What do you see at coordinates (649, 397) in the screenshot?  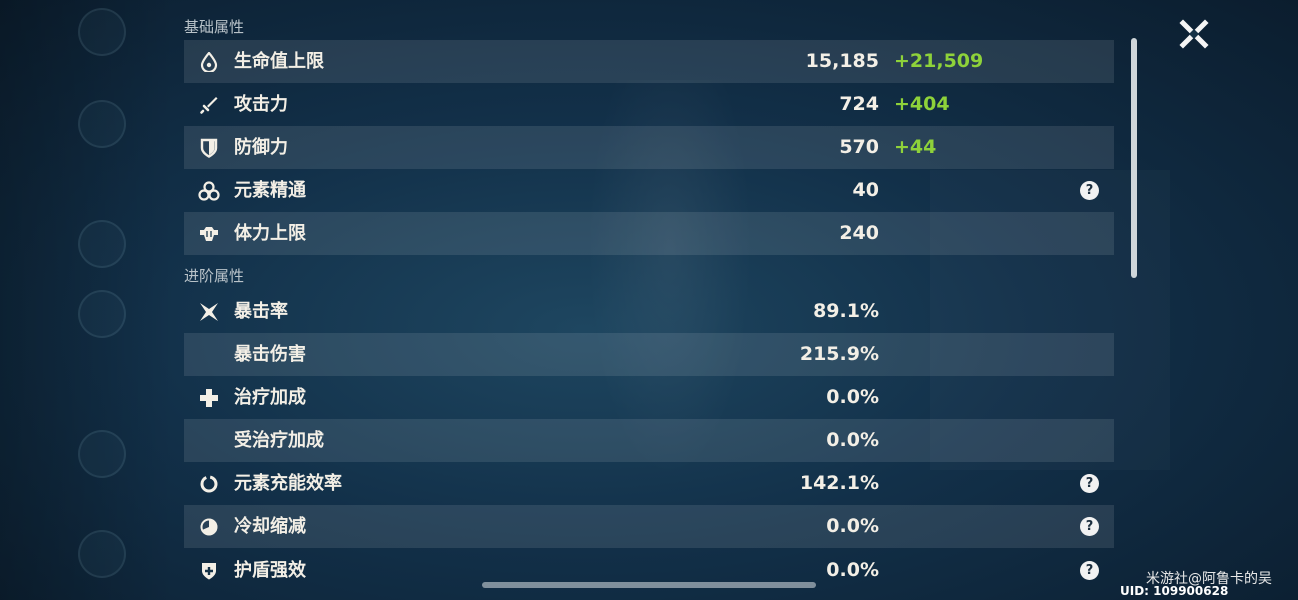 I see `stat-row-healing: 治疗加成 0.0%` at bounding box center [649, 397].